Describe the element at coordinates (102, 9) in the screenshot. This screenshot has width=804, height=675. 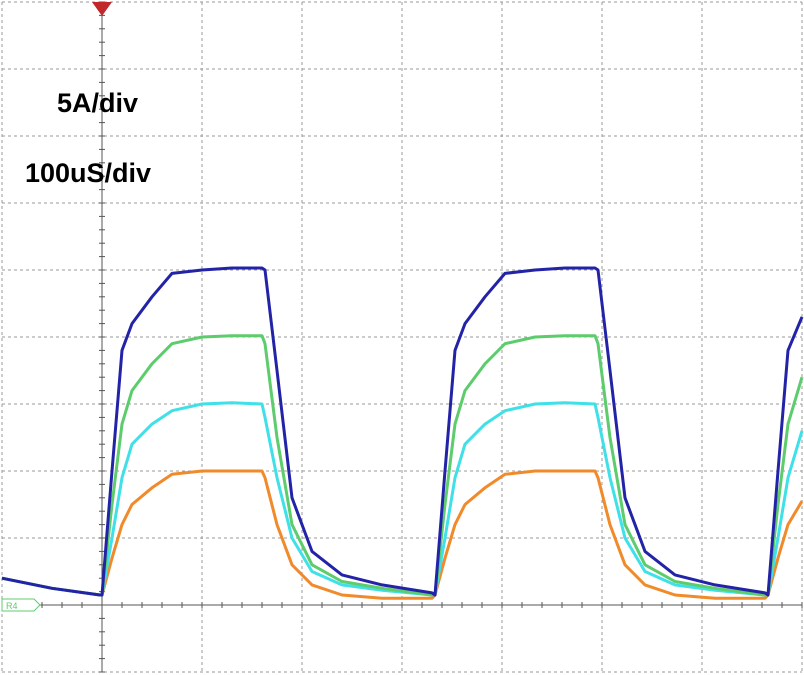
I see `trigger-marker` at that location.